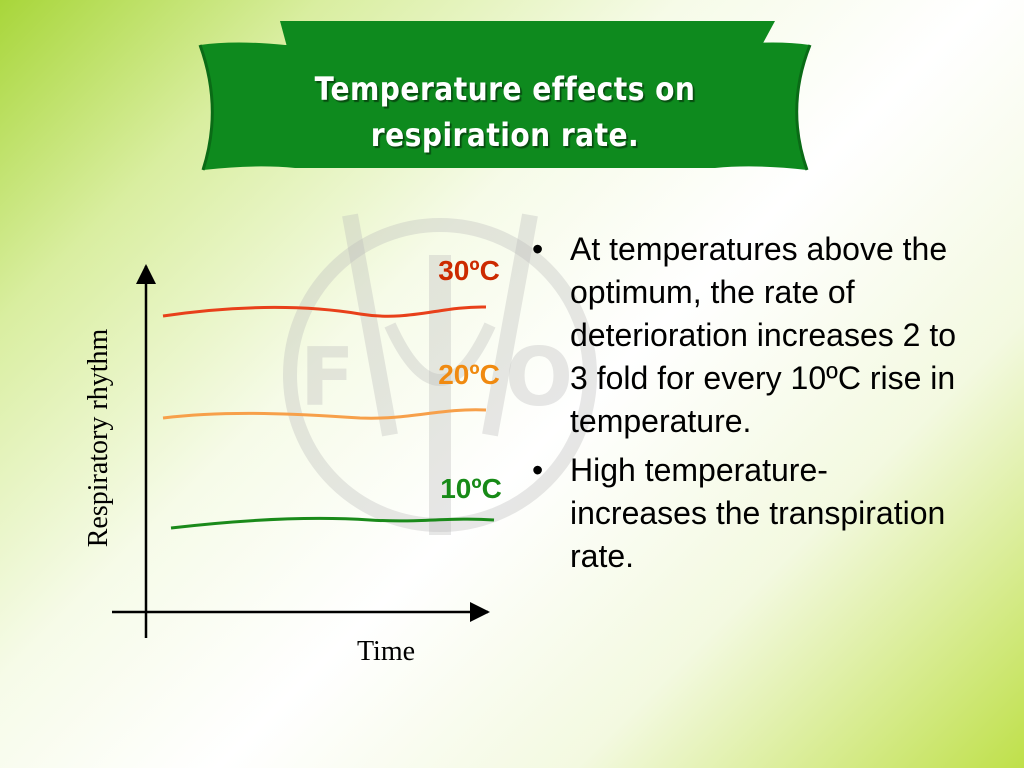 The height and width of the screenshot is (768, 1024). I want to click on label-10c: 10ºC, so click(471, 488).